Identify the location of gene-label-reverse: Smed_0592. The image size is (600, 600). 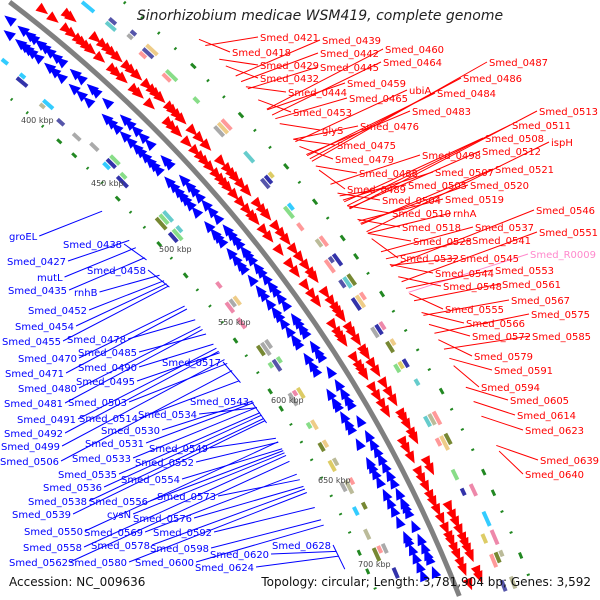
(182, 533).